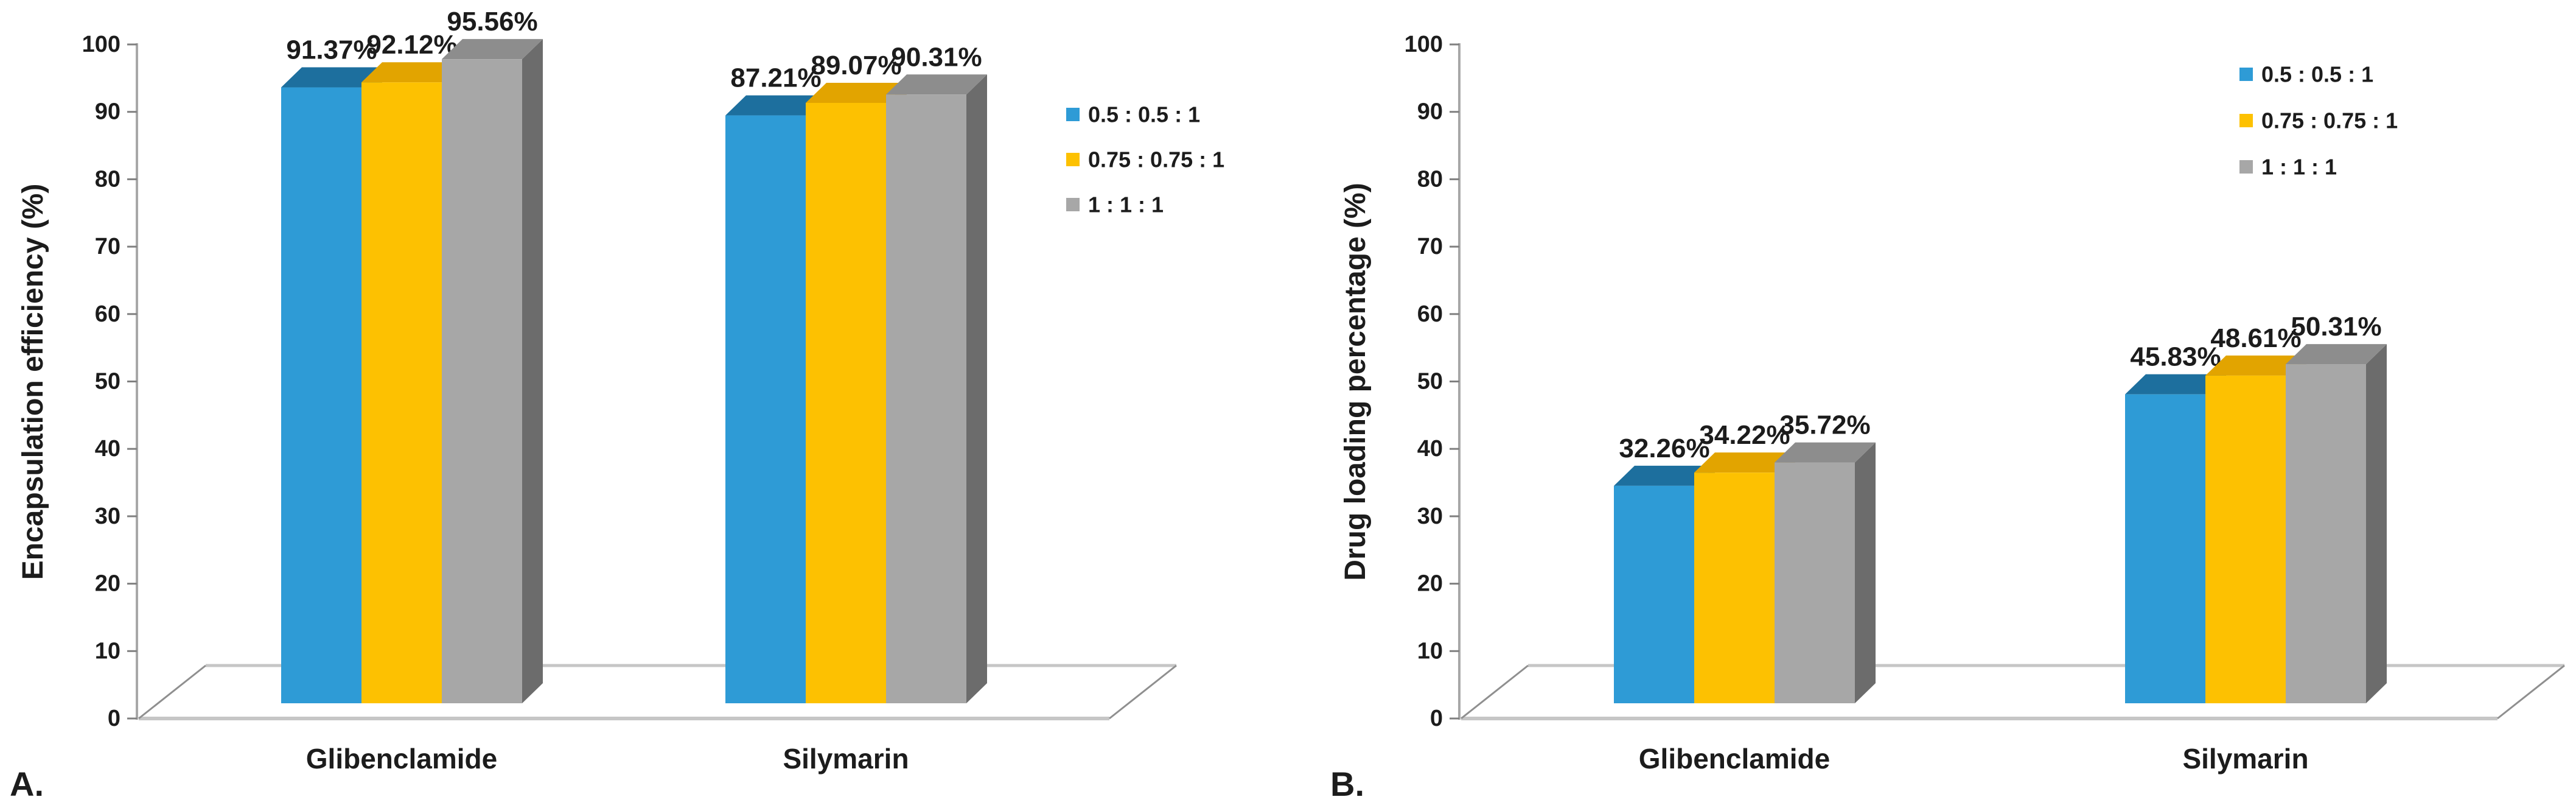  What do you see at coordinates (856, 65) in the screenshot?
I see `bar-data-label: 89.07%` at bounding box center [856, 65].